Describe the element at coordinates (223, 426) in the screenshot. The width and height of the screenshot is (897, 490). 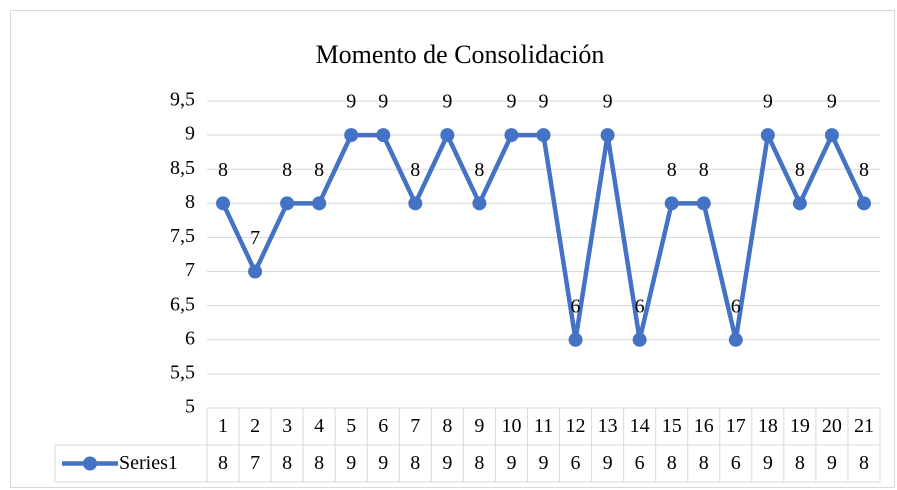
I see `x-tick-label: 1` at that location.